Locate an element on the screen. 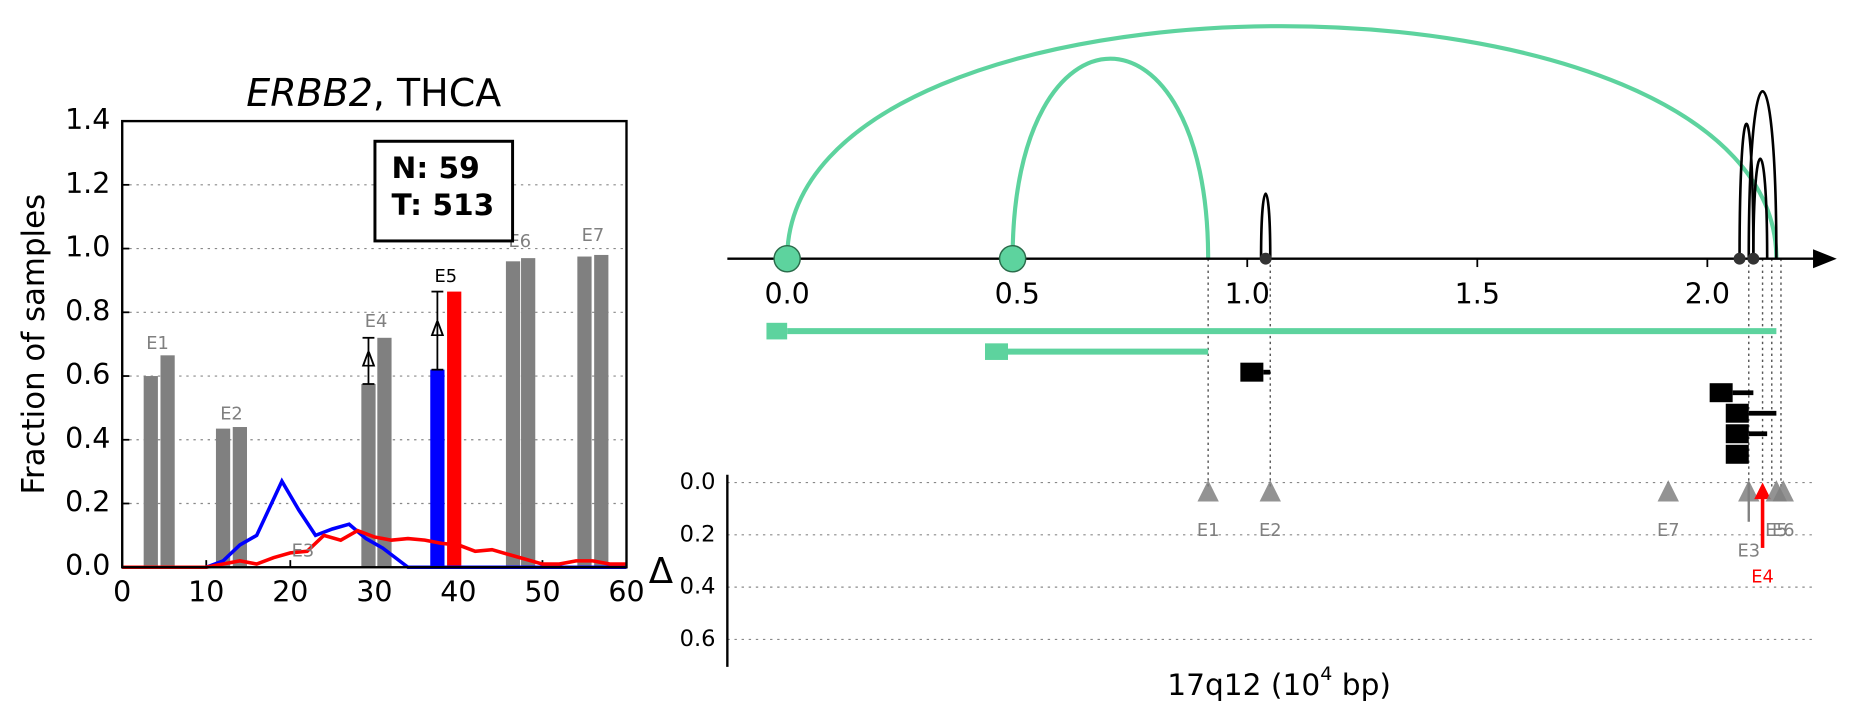  legend-box is located at coordinates (444, 191).